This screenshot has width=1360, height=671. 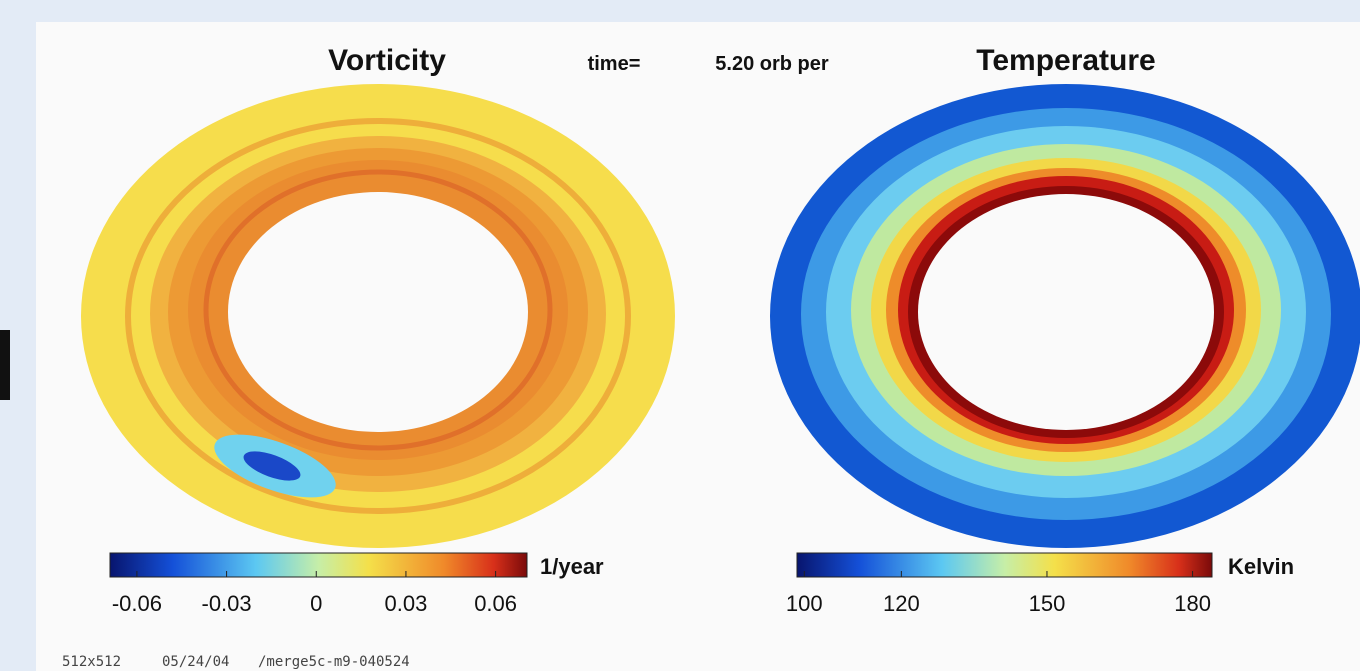 What do you see at coordinates (227, 603) in the screenshot?
I see `tick-label: -0.03` at bounding box center [227, 603].